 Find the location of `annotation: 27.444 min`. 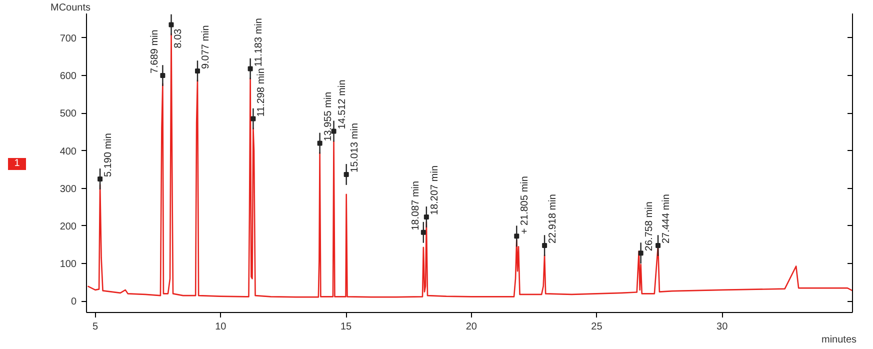

annotation: 27.444 min is located at coordinates (666, 219).